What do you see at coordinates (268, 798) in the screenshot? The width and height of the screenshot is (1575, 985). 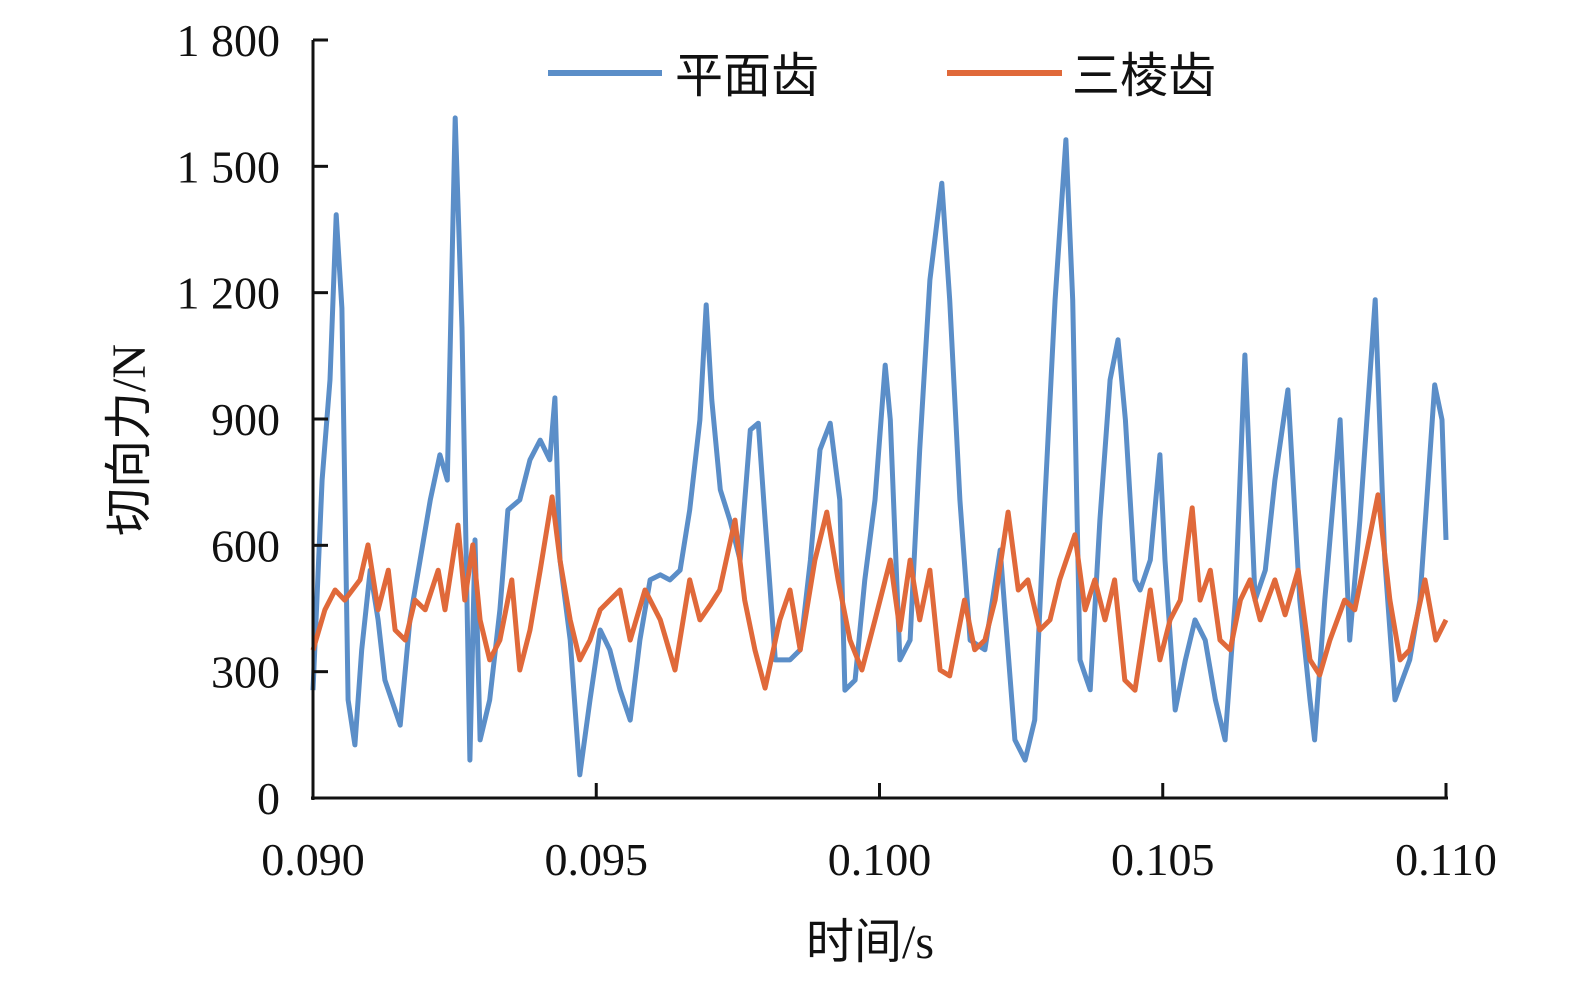 I see `y-tick-label: 0` at bounding box center [268, 798].